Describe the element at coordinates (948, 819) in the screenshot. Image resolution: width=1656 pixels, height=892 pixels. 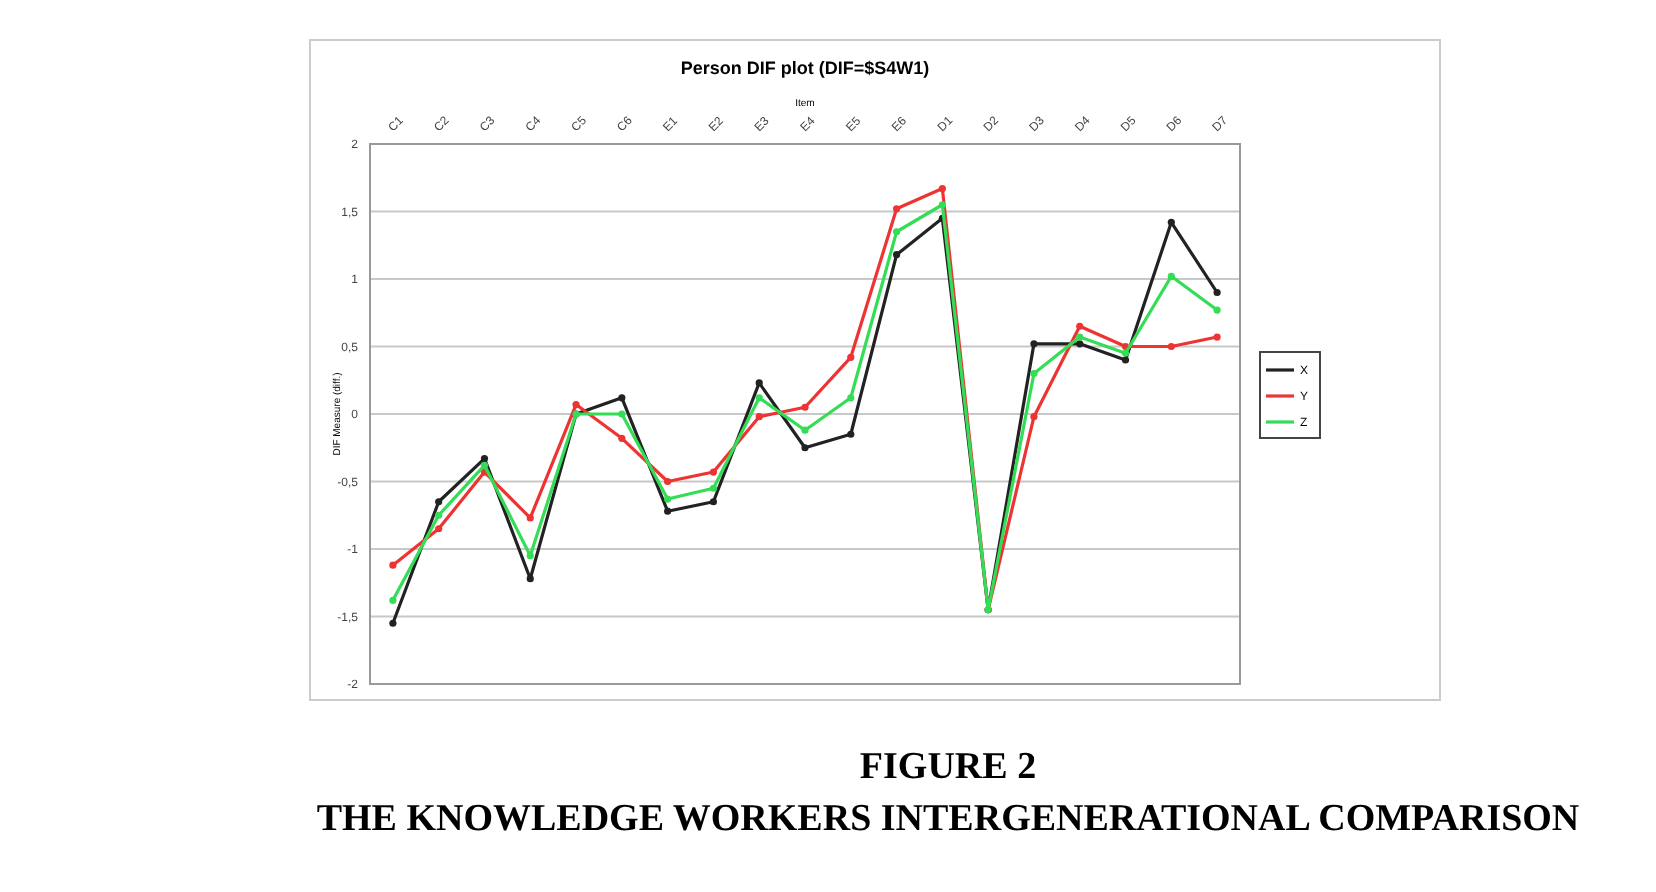
I see `text: THE KNOWLEDGE WORKERS INTERGENERATIONAL COMPARISON` at that location.